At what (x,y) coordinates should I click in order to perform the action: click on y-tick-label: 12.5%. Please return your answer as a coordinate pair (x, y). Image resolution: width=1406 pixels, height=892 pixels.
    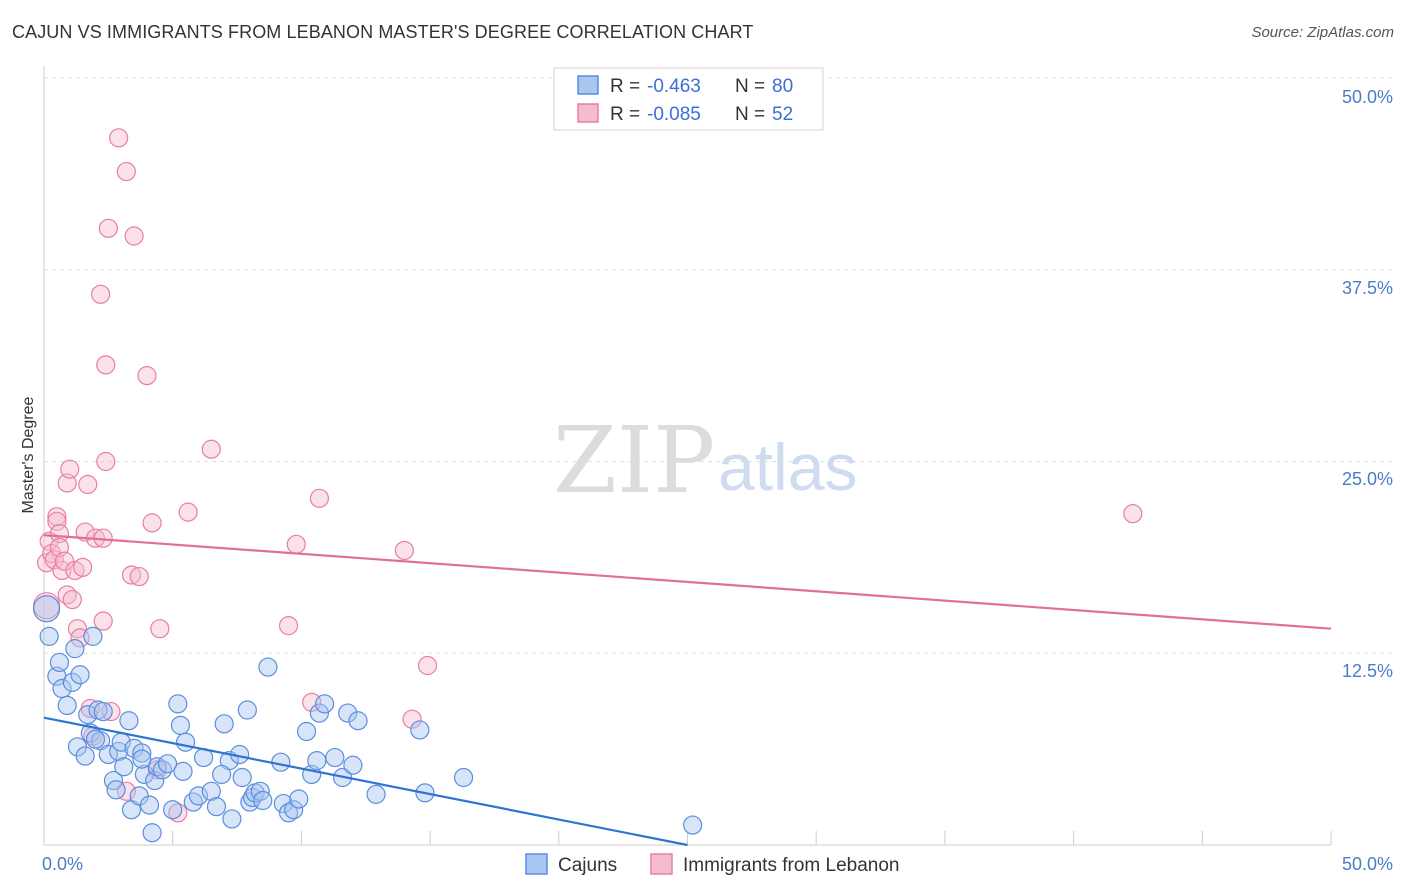
    Looking at the image, I should click on (1367, 671).